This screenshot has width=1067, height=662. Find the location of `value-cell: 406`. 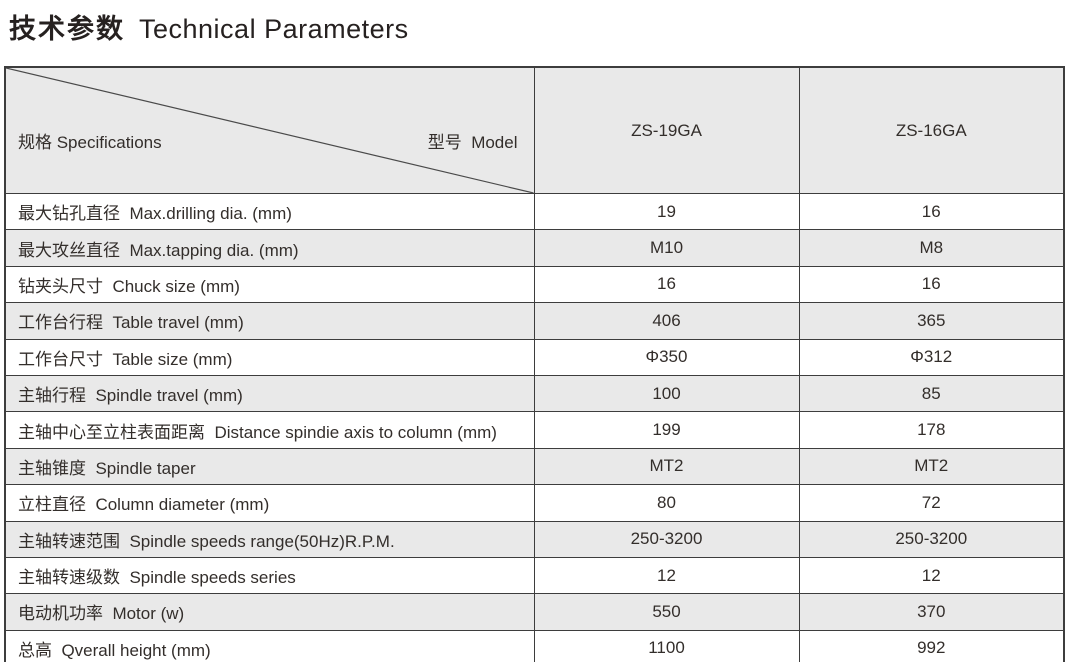

value-cell: 406 is located at coordinates (666, 321).